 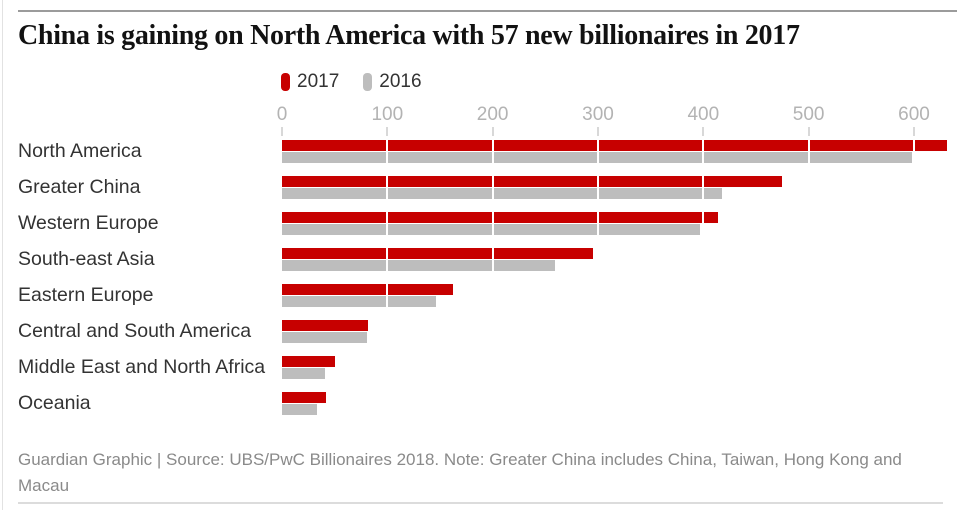 I want to click on axis-tick-label: 400, so click(x=703, y=114).